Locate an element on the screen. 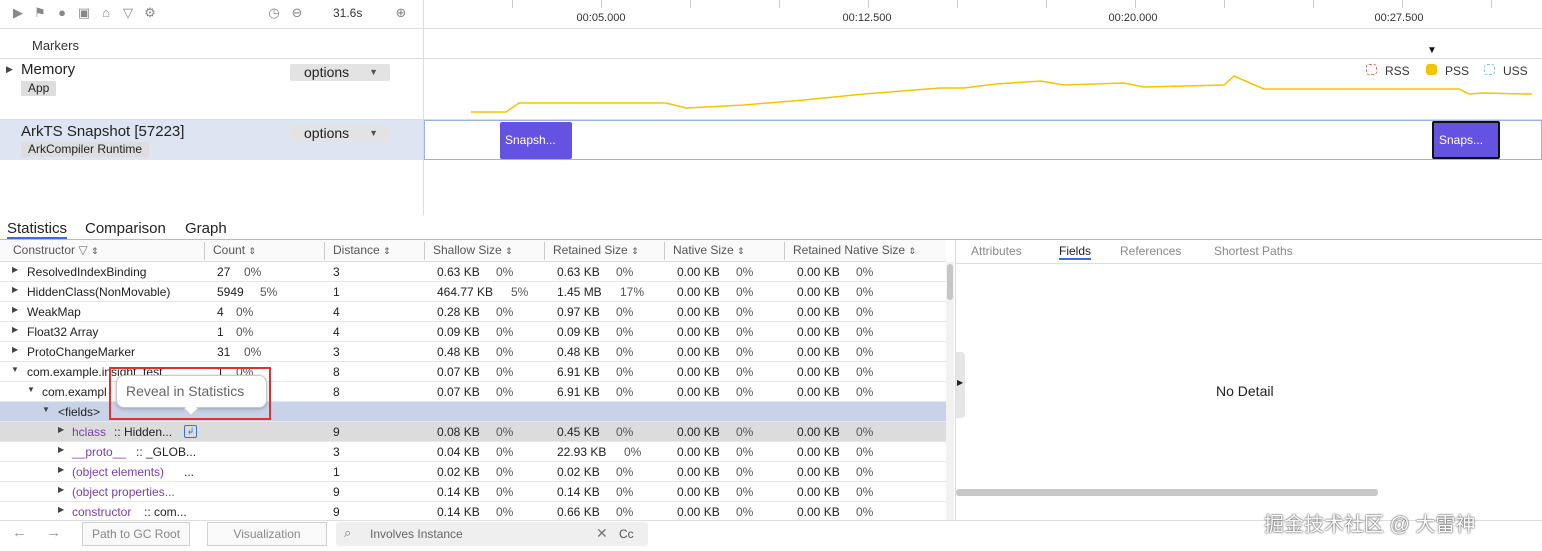  col-retained-native-size: Retained Native Size ⇕ is located at coordinates (854, 250).